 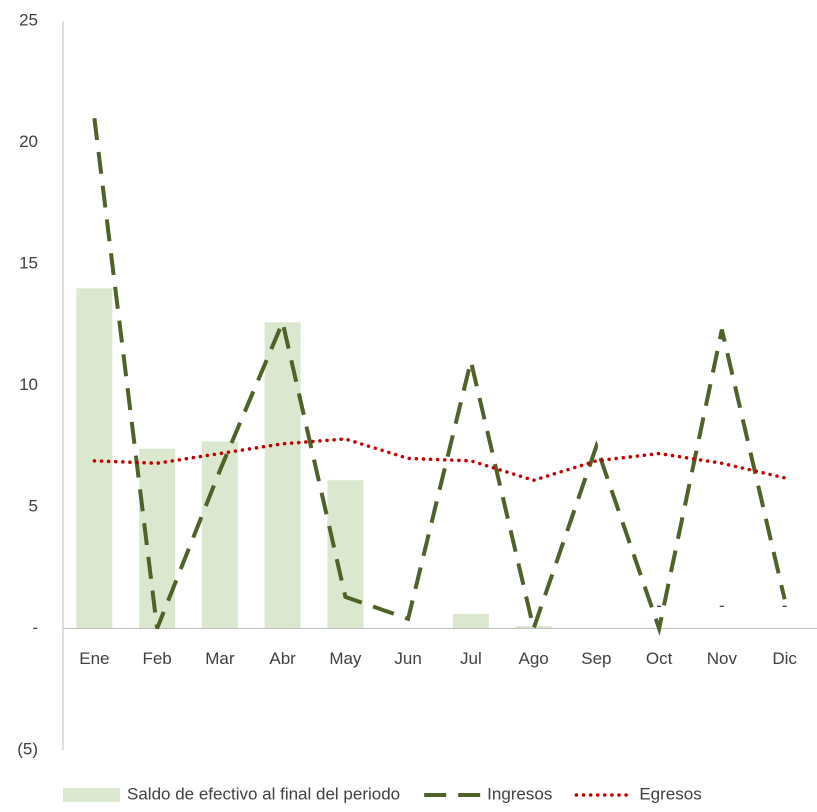 I want to click on y-tick-label: 15, so click(x=28, y=262).